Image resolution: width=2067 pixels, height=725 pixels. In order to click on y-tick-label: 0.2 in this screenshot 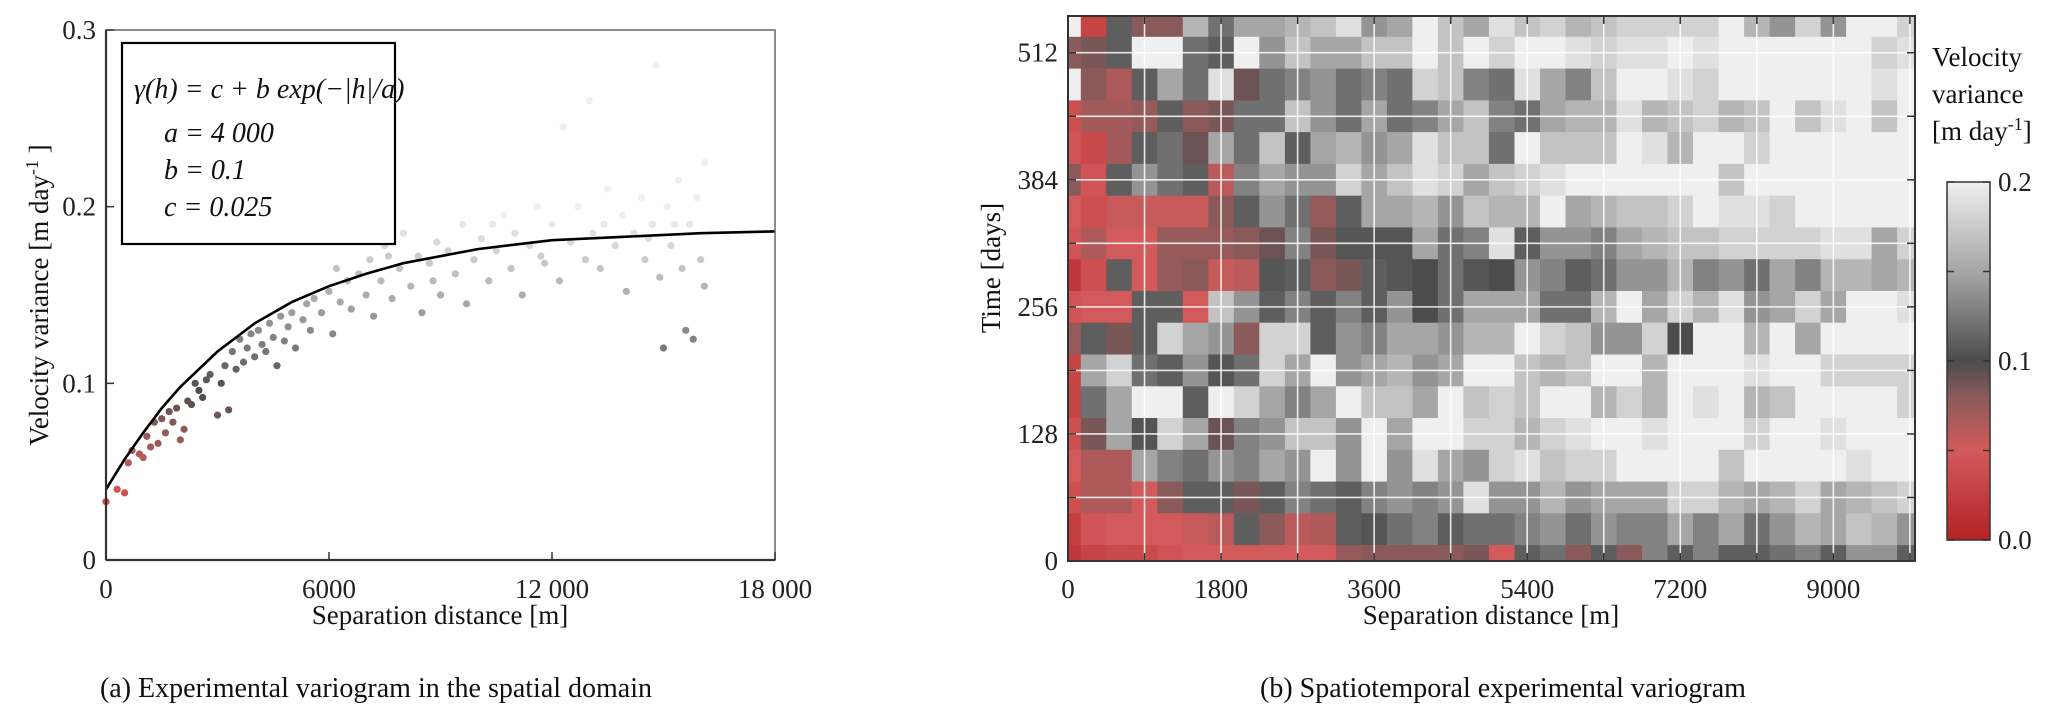, I will do `click(79, 207)`.